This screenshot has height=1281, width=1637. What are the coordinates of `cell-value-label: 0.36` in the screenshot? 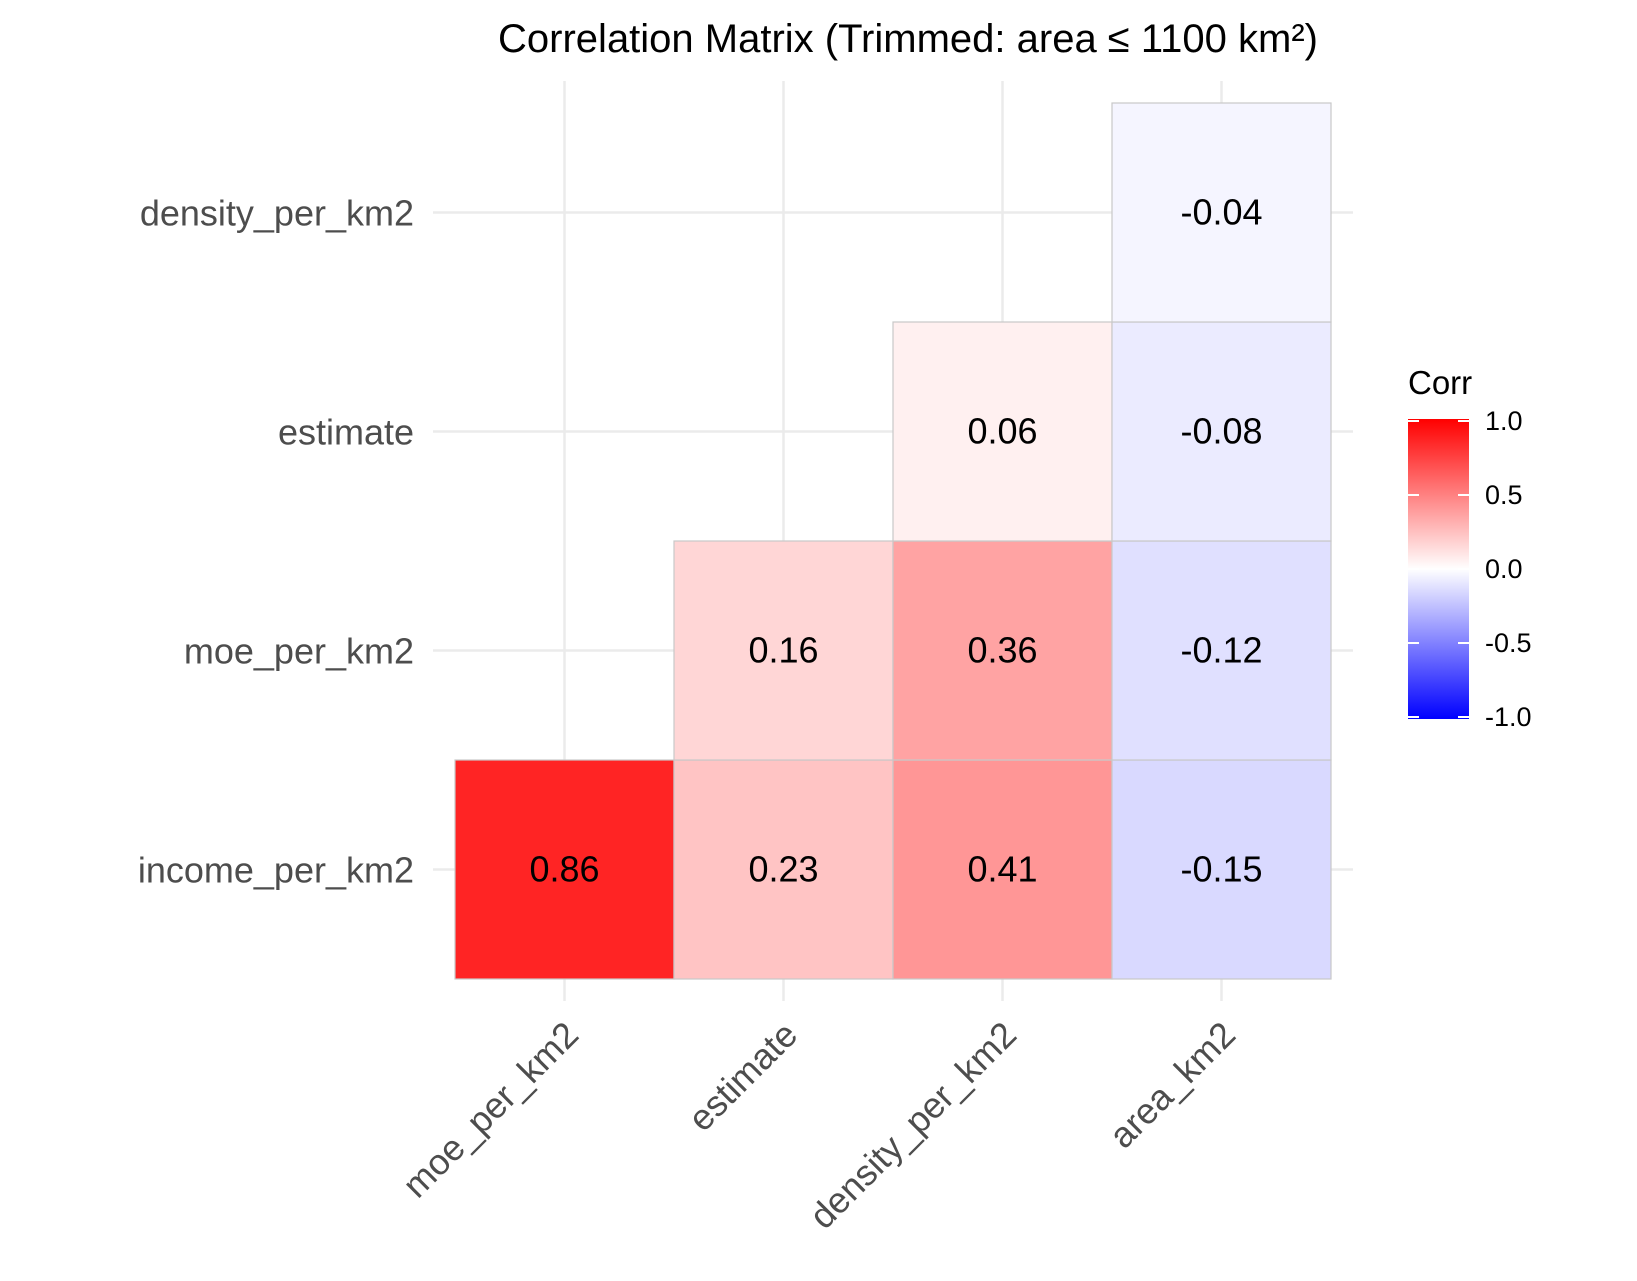 It's located at (1002, 650).